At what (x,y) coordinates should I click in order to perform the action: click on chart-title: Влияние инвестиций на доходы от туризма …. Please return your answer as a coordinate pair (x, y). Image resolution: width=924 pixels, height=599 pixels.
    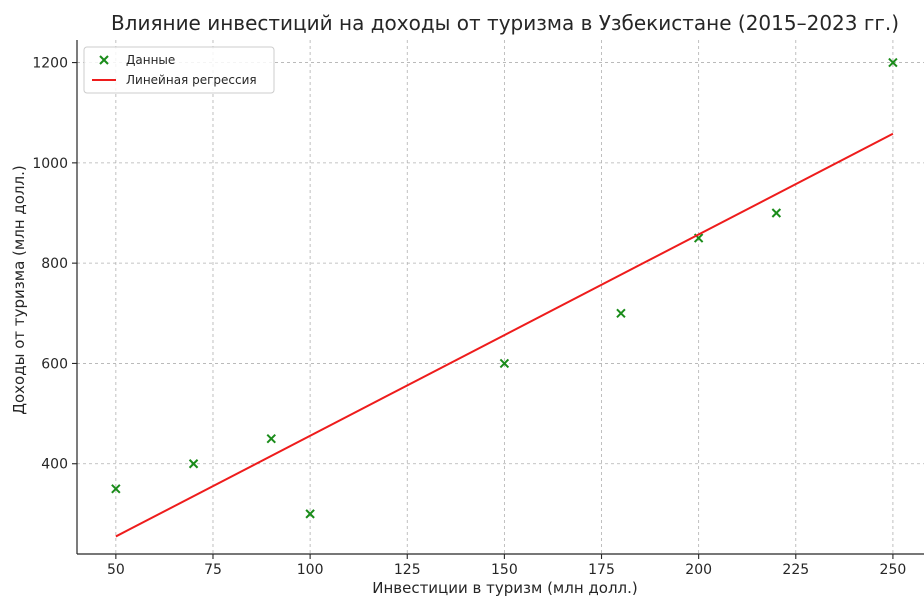
    Looking at the image, I should click on (505, 23).